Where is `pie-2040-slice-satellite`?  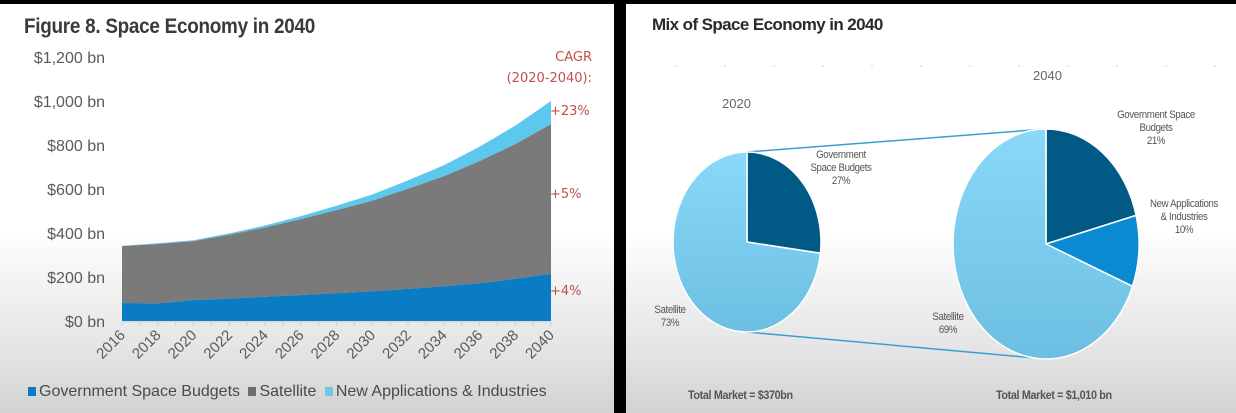 pie-2040-slice-satellite is located at coordinates (1043, 244).